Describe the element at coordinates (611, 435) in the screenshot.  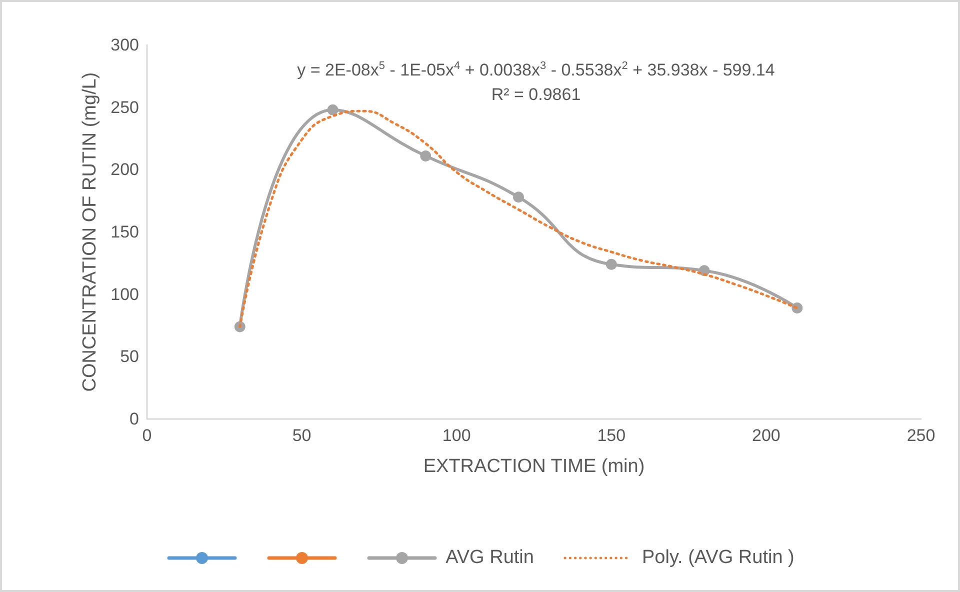
I see `x-tick-label: 150` at that location.